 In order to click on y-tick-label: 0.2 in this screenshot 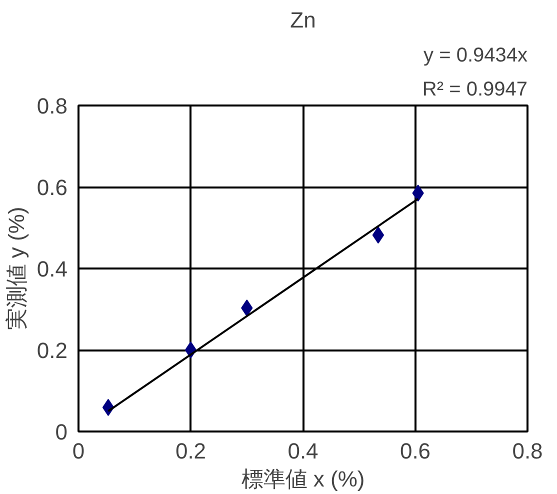, I will do `click(52, 350)`.